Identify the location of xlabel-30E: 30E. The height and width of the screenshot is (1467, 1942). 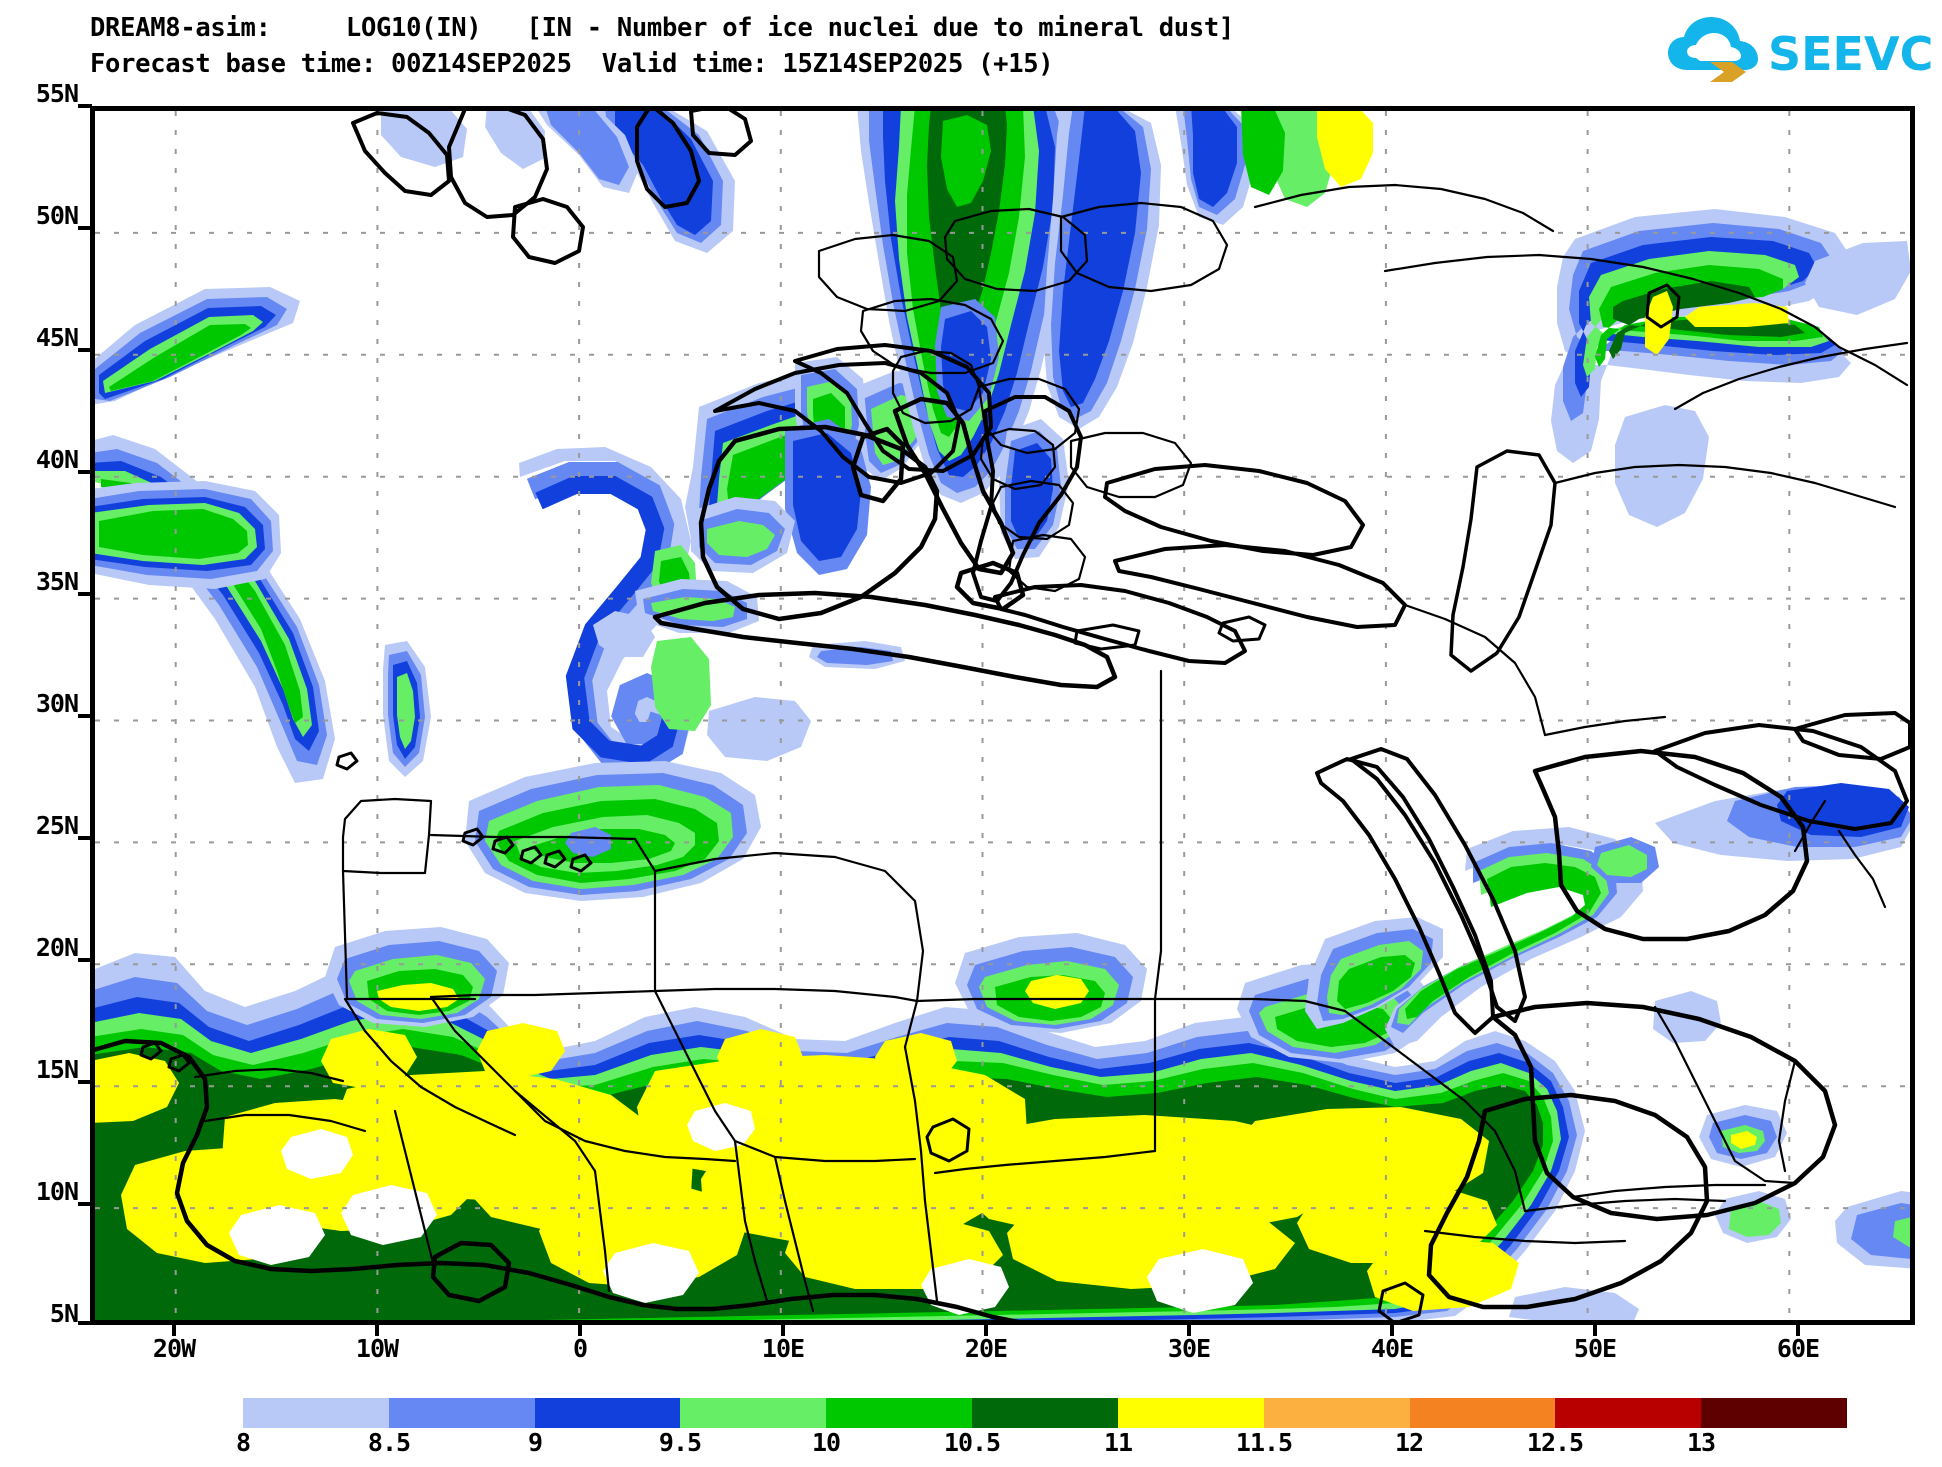
(1189, 1348).